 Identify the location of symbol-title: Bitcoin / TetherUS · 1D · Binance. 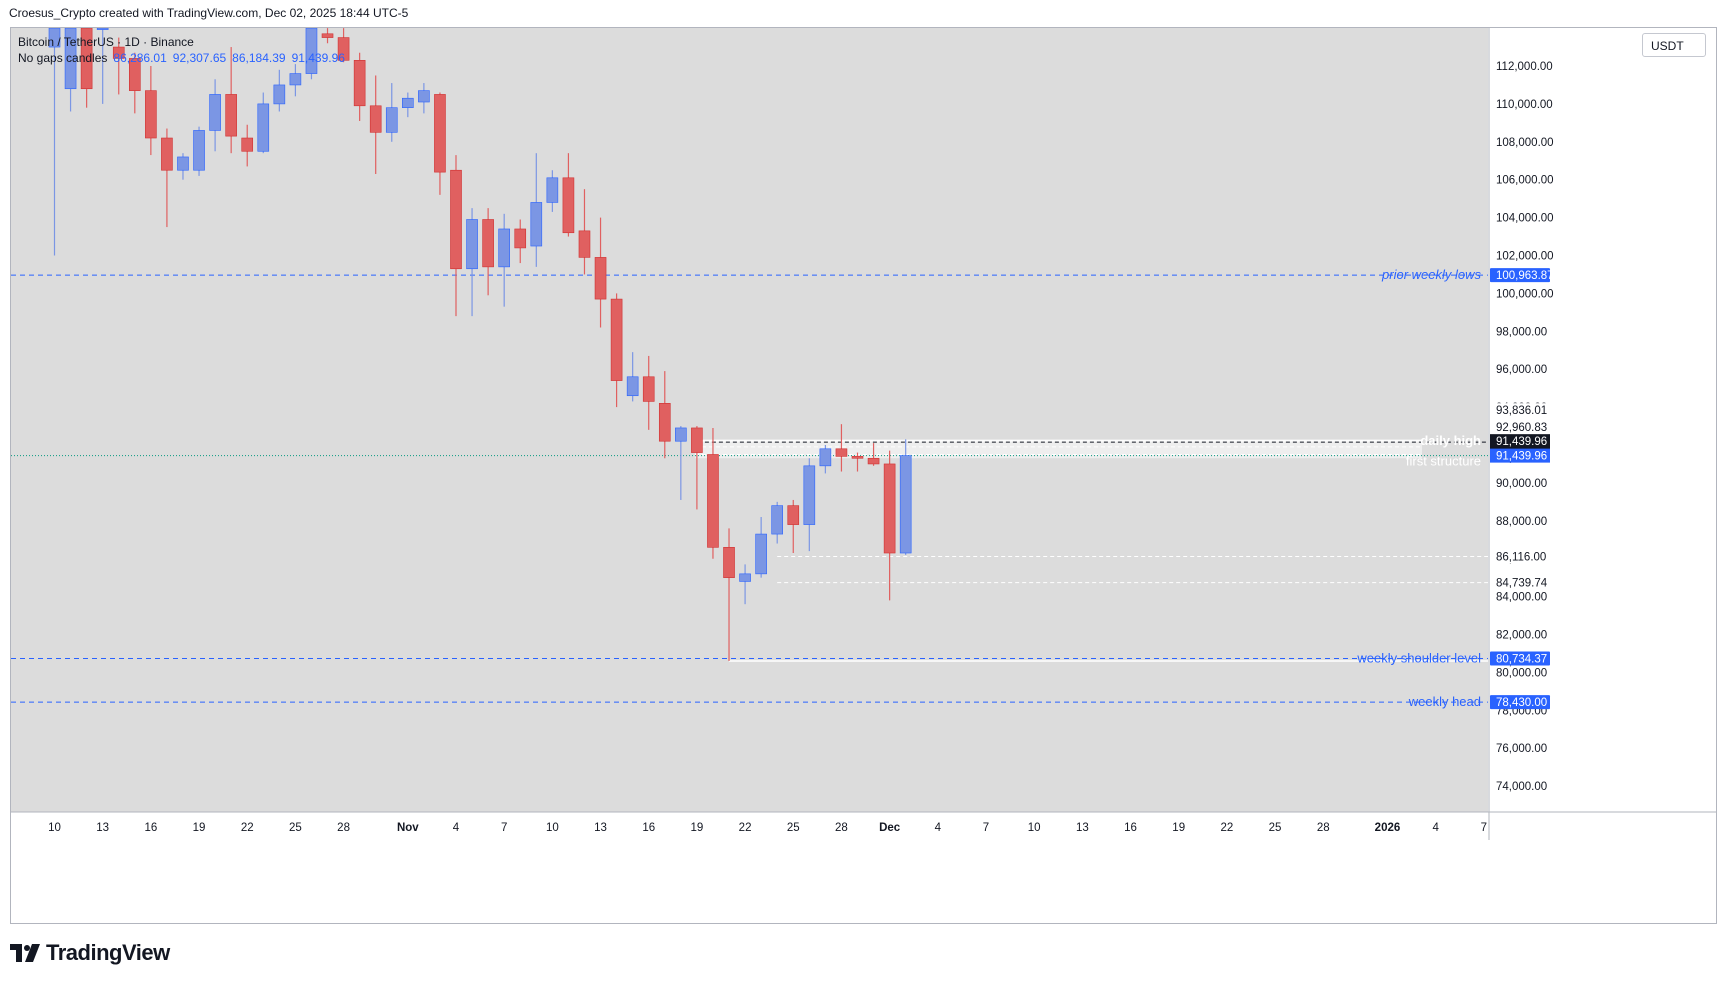
(106, 42).